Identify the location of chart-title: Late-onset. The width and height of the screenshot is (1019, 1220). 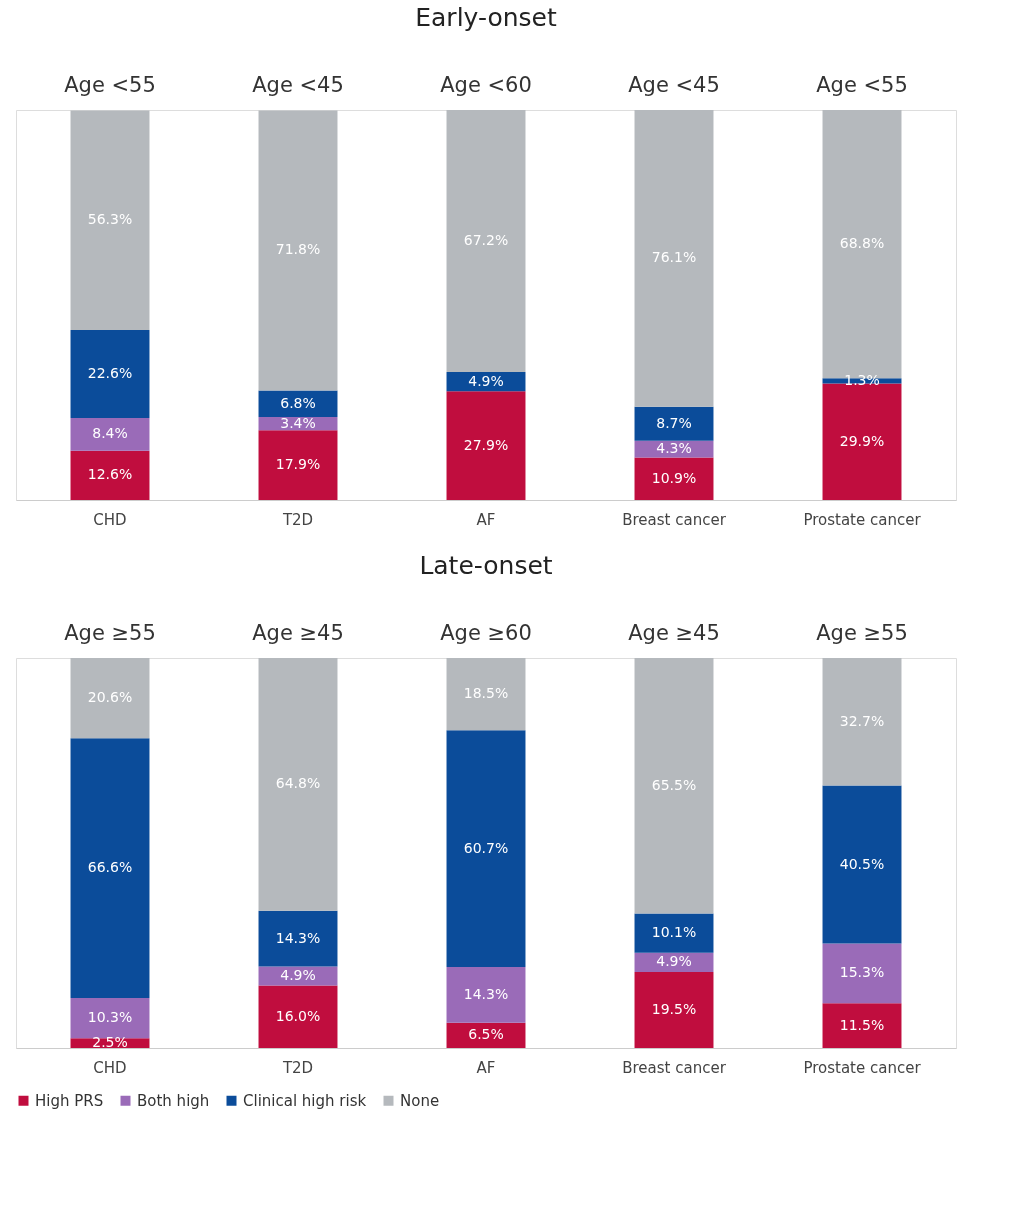
(486, 565).